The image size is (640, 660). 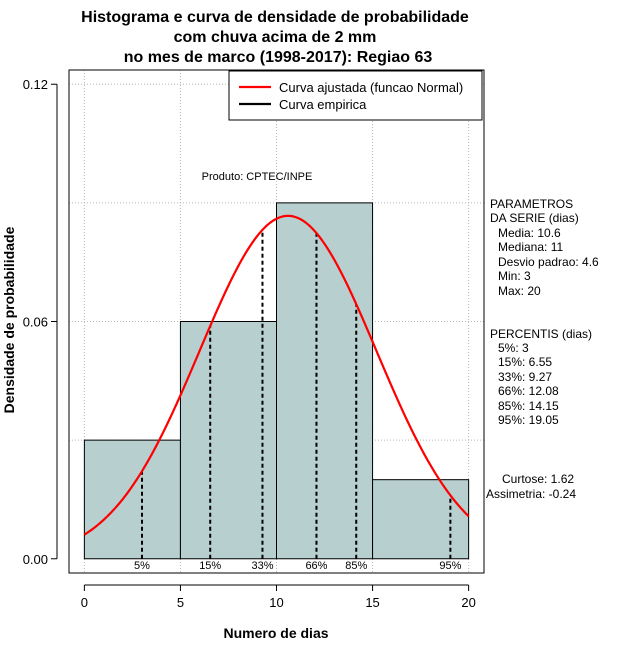 I want to click on percentil-33: 33%: 9.27, so click(x=525, y=377).